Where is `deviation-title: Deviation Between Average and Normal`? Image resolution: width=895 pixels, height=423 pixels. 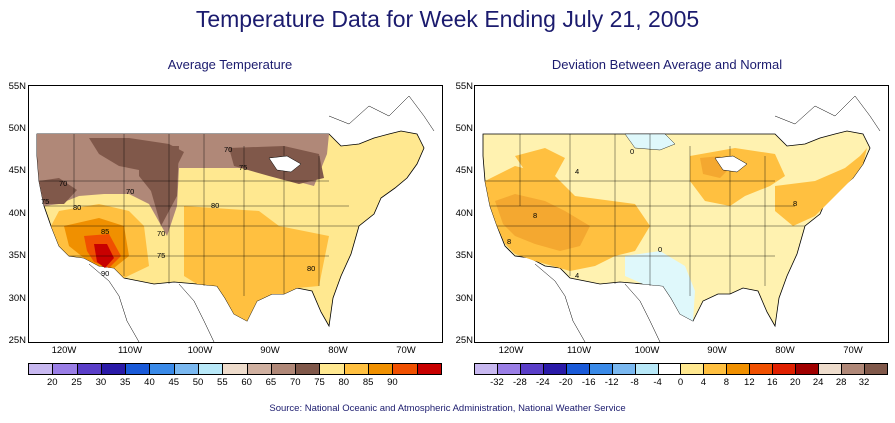 deviation-title: Deviation Between Average and Normal is located at coordinates (667, 64).